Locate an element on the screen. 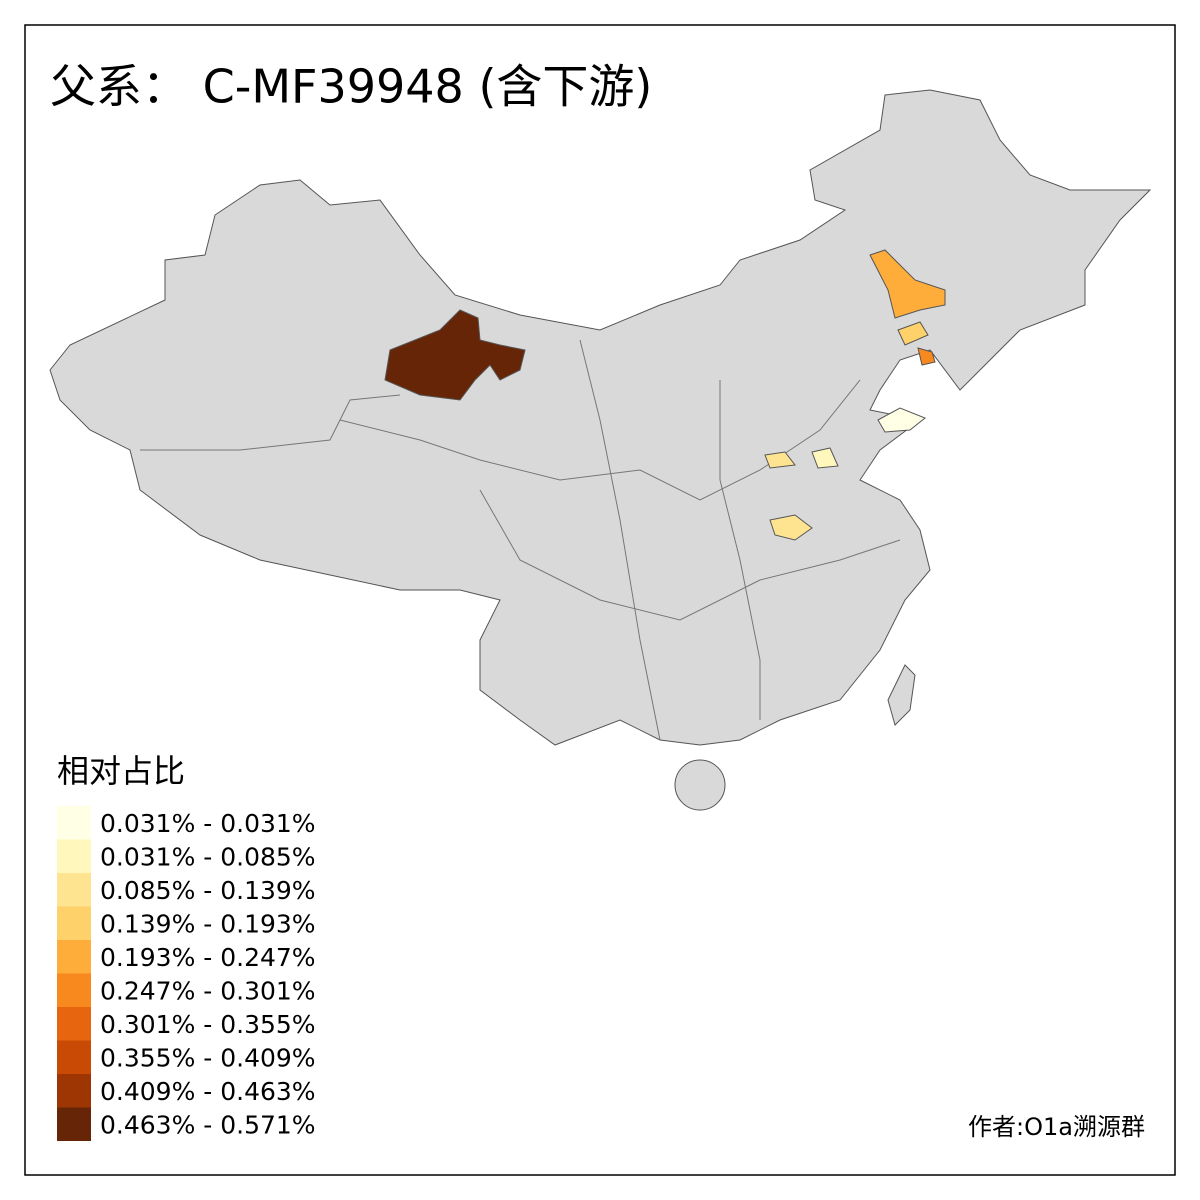  legend-title: 相对占比 is located at coordinates (121, 771).